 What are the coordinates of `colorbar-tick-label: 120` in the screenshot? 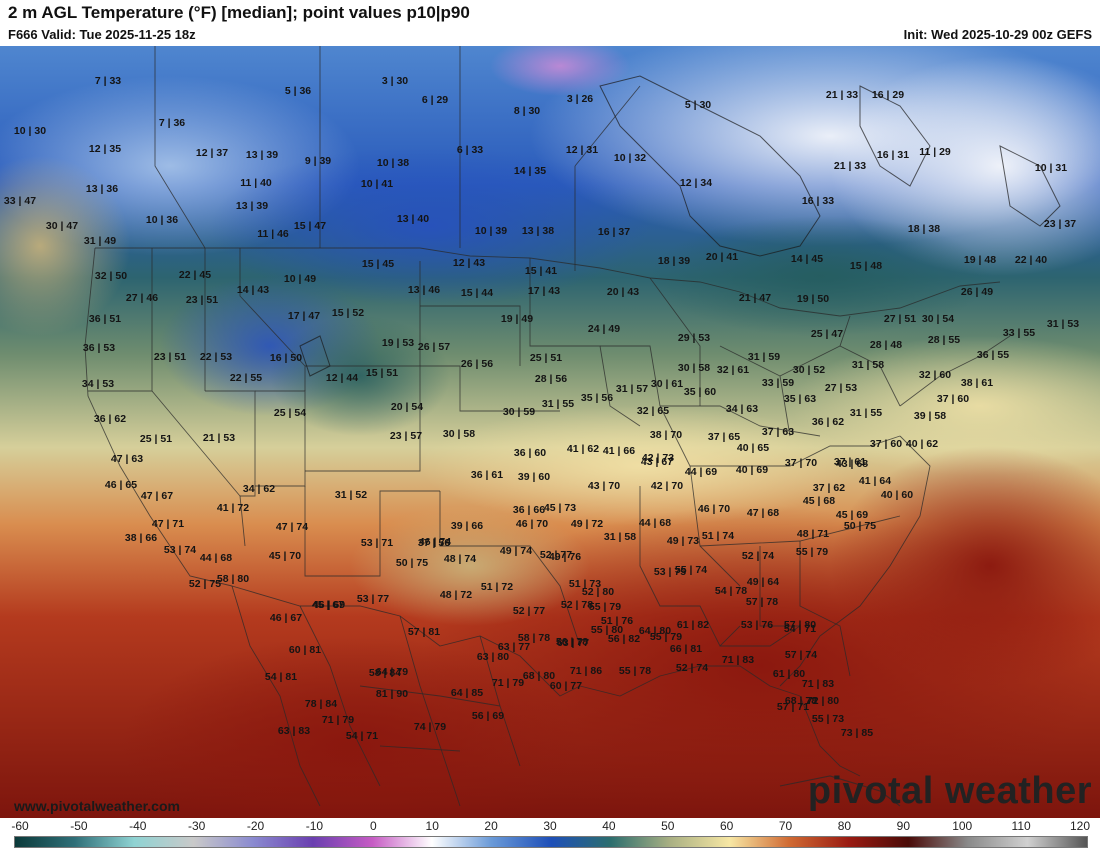 It's located at (1080, 826).